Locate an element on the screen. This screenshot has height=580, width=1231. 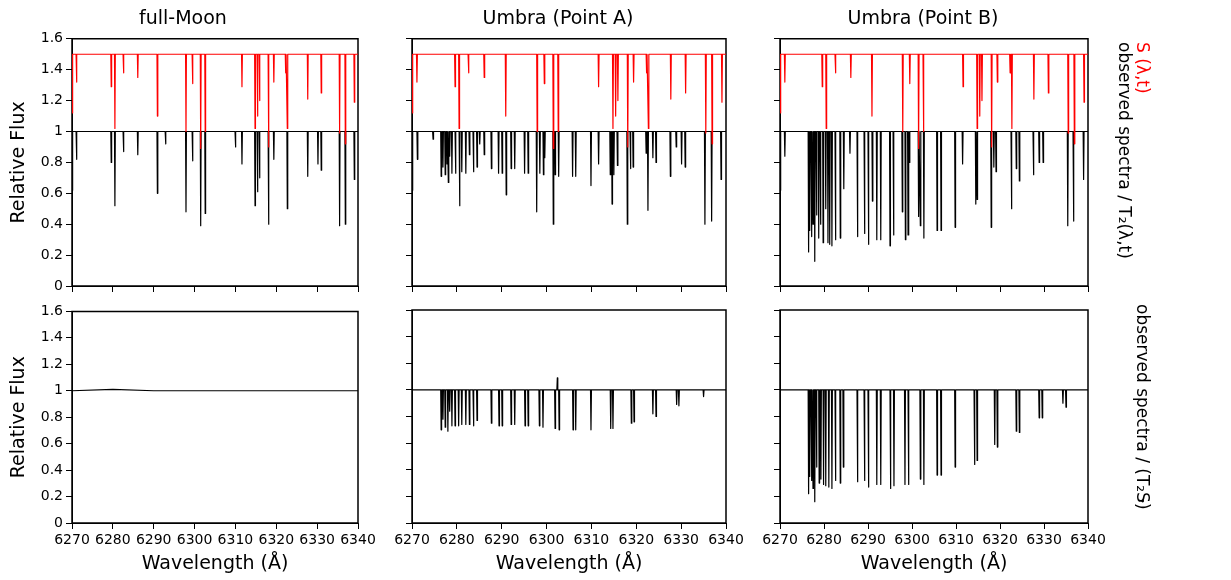
chart-title: Umbra (Point B) is located at coordinates (923, 17).